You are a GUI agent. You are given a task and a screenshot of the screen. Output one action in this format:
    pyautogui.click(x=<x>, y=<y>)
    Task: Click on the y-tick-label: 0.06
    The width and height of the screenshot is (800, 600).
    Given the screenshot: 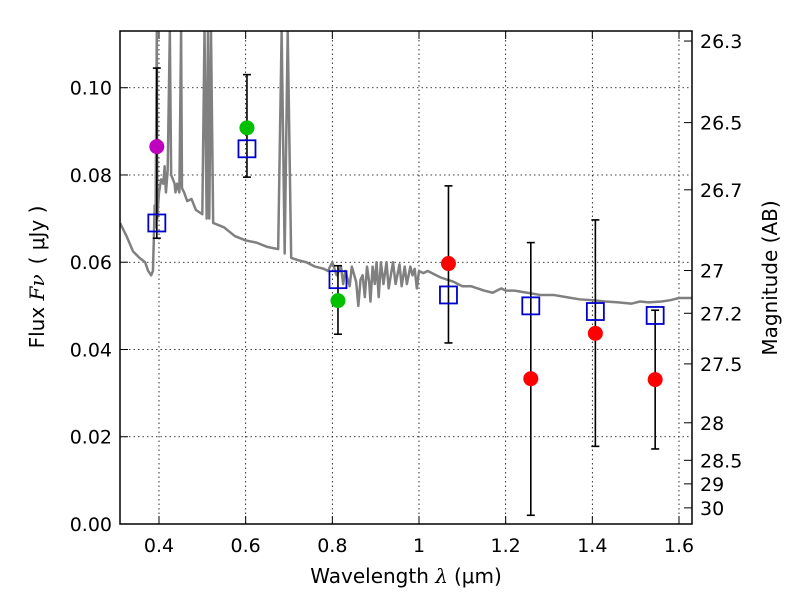 What is the action you would take?
    pyautogui.click(x=91, y=263)
    